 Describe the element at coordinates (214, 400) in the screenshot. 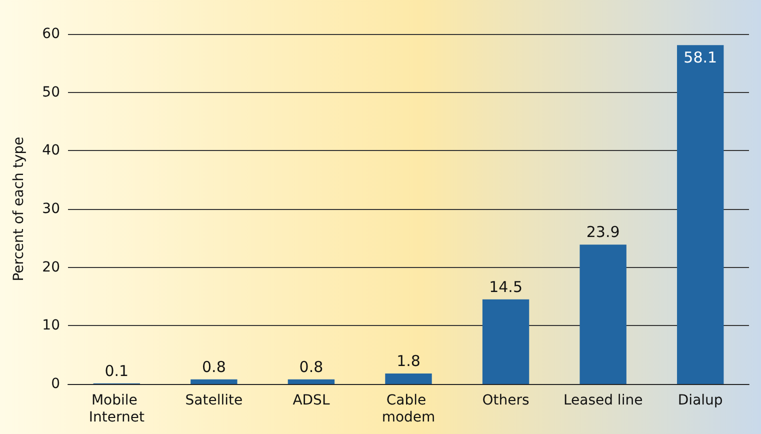

I see `x-tick-label: Satellite` at that location.